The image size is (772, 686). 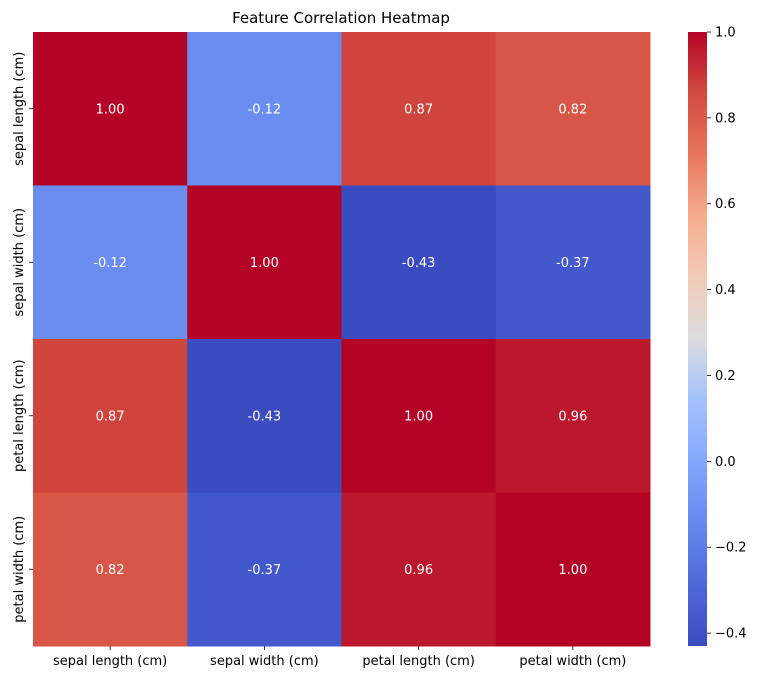 What do you see at coordinates (731, 634) in the screenshot?
I see `colorbar-tick-label: −0.4` at bounding box center [731, 634].